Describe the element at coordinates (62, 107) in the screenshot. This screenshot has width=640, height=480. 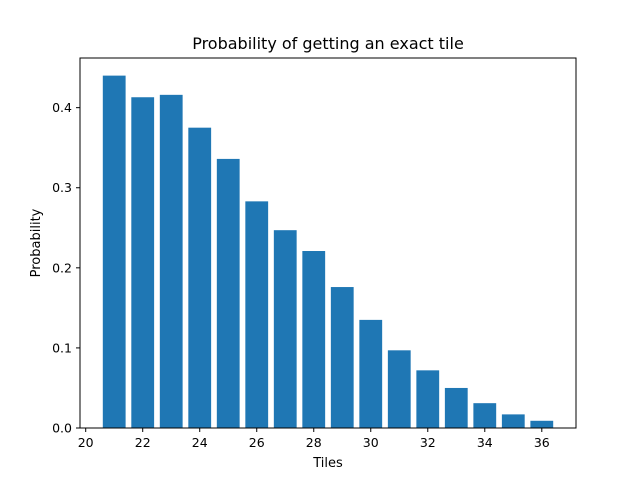
I see `y-tick-label-4: 0.4` at that location.